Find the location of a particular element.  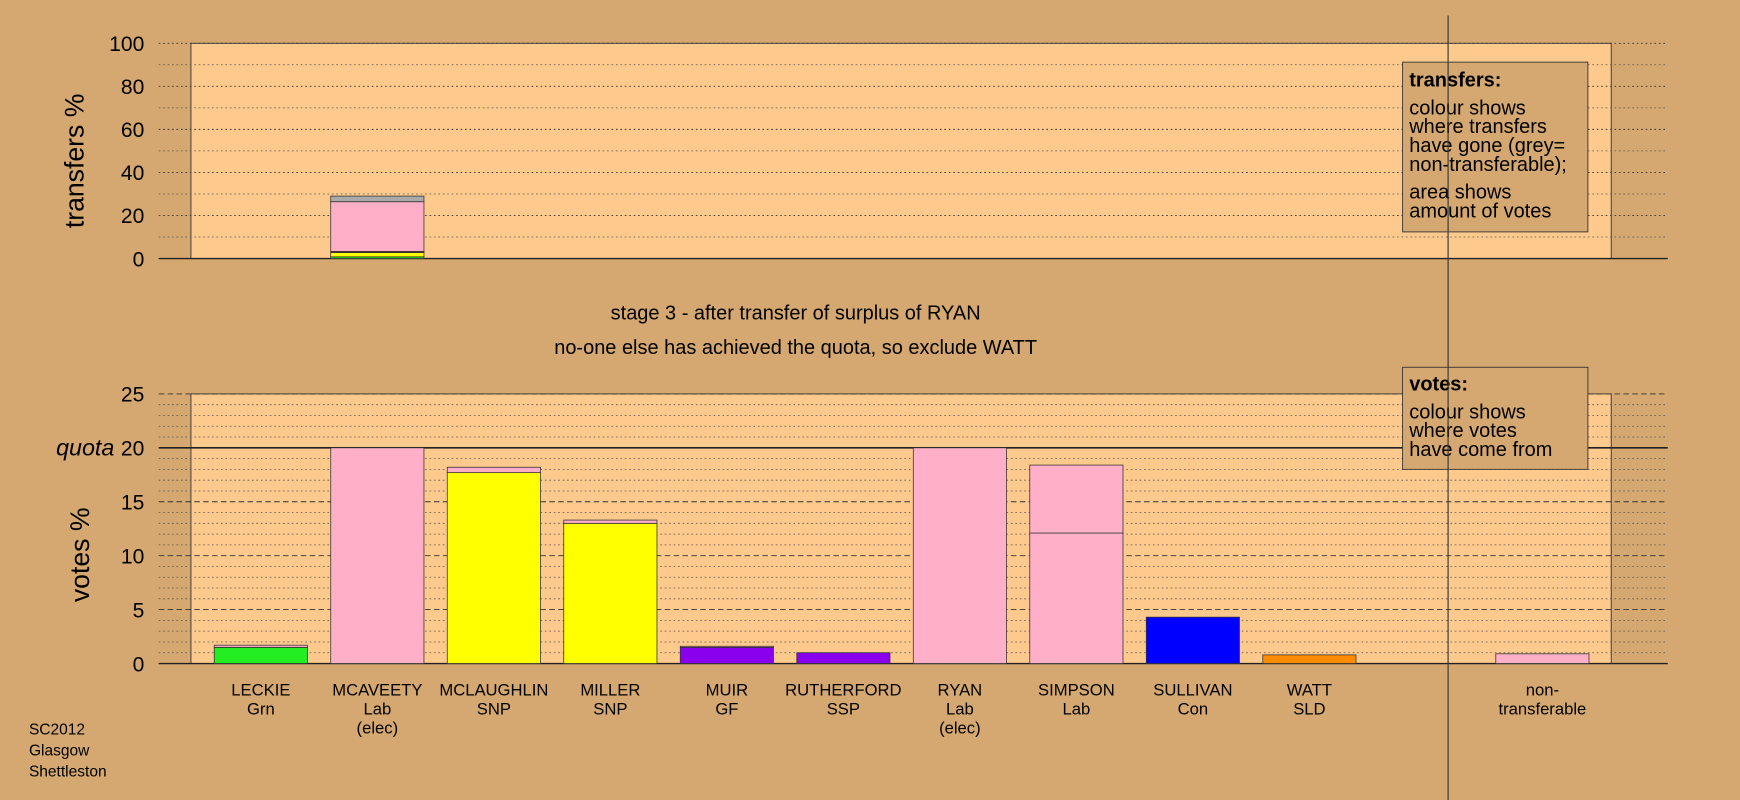

x-tick-label: non- is located at coordinates (1542, 690).